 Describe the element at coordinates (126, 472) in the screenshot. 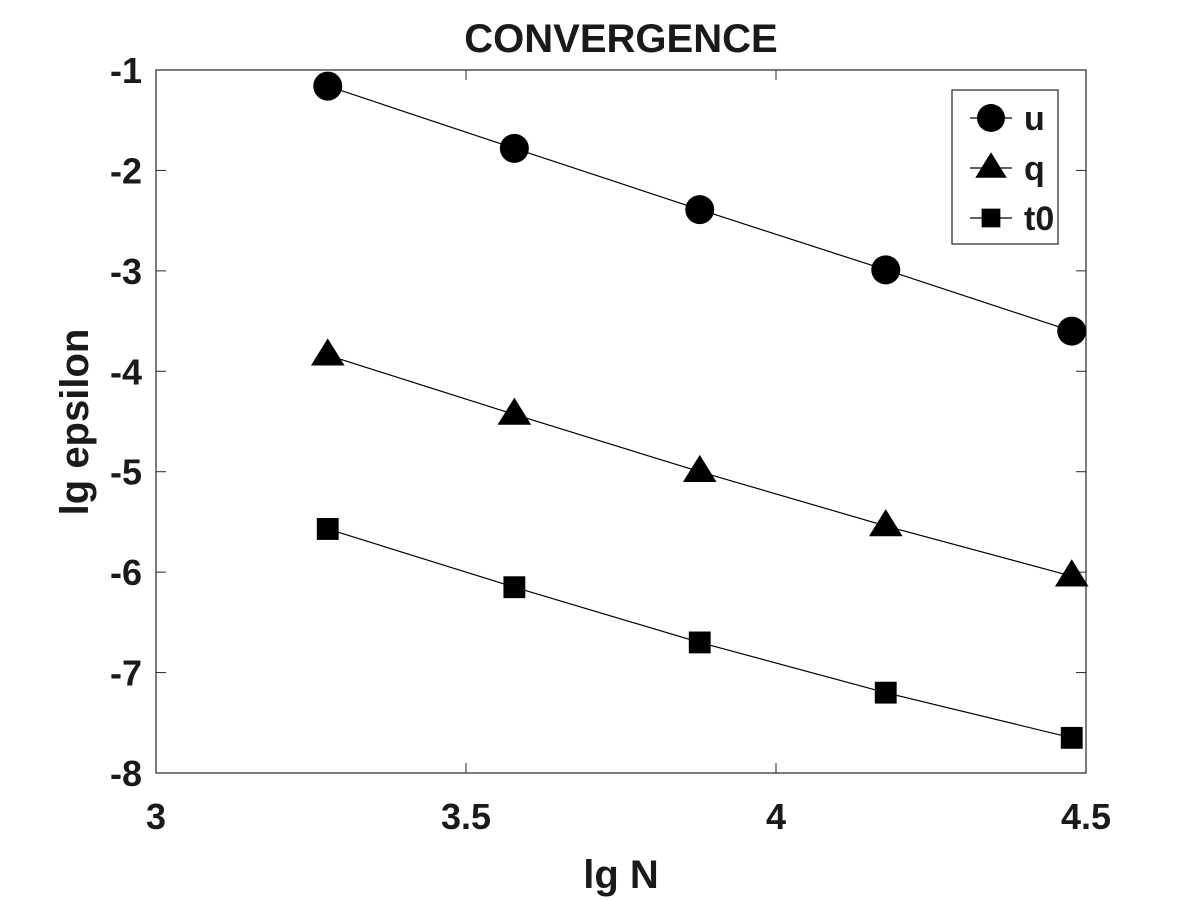

I see `y-tick-label: -5` at that location.